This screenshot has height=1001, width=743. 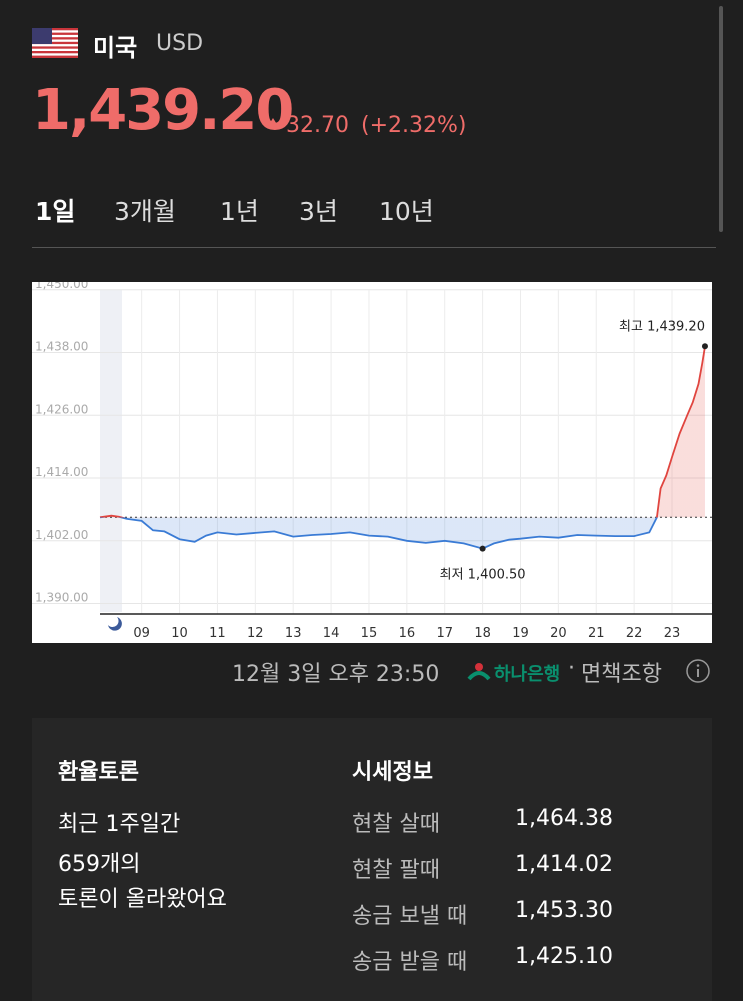 I want to click on x-tick-label: 12, so click(x=255, y=633).